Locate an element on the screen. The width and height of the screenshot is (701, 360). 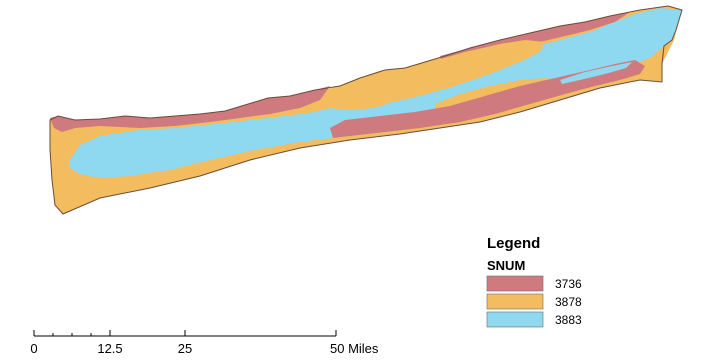
legend-item-3736: 3736 is located at coordinates (534, 283).